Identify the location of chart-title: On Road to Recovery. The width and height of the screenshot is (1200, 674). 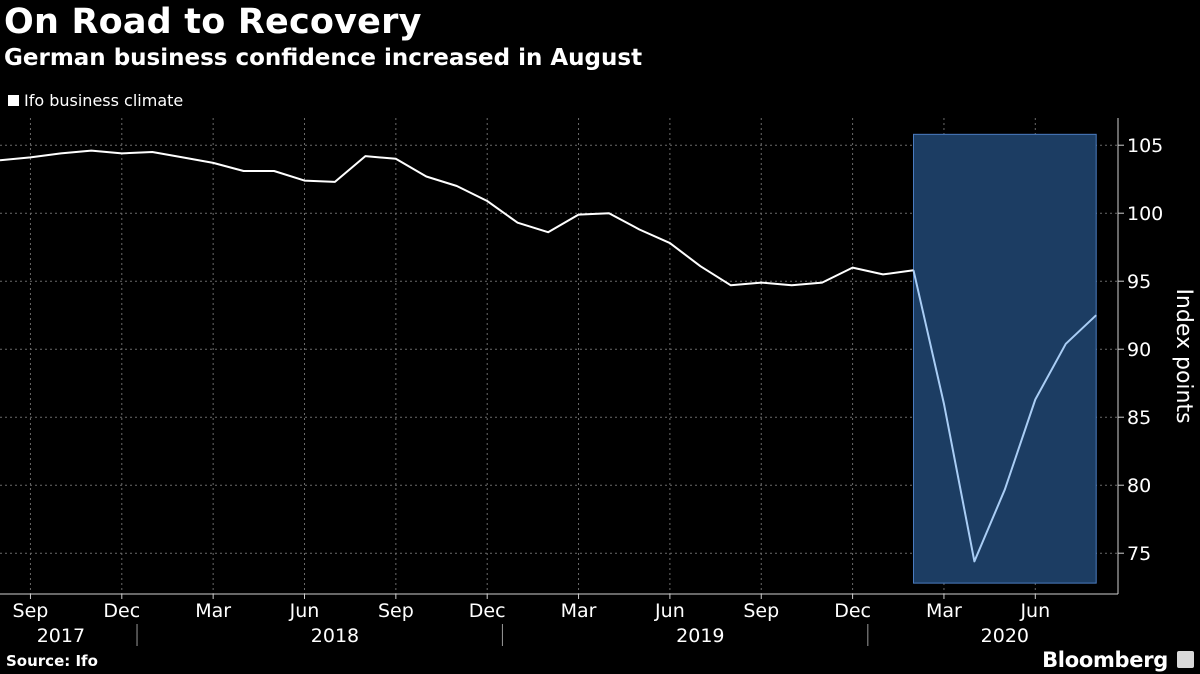
(213, 22).